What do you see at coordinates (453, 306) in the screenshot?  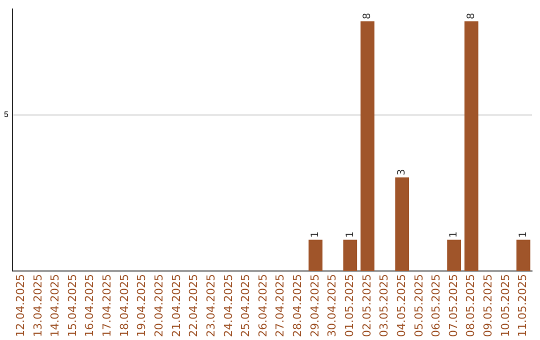 I see `x-tick-label: 07.05.2025` at bounding box center [453, 306].